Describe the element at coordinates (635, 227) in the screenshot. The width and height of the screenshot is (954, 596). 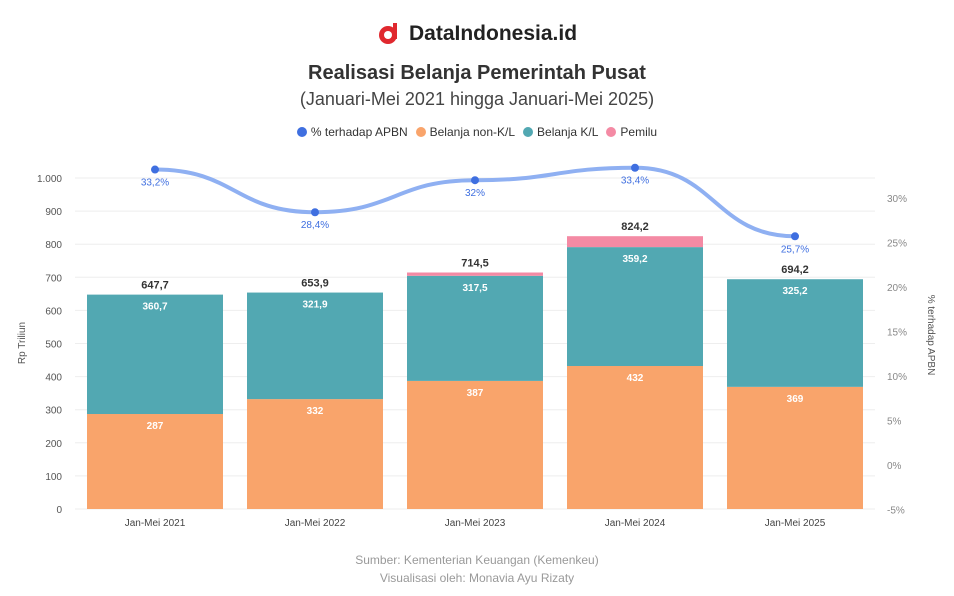
I see `total-label: 824,2` at that location.